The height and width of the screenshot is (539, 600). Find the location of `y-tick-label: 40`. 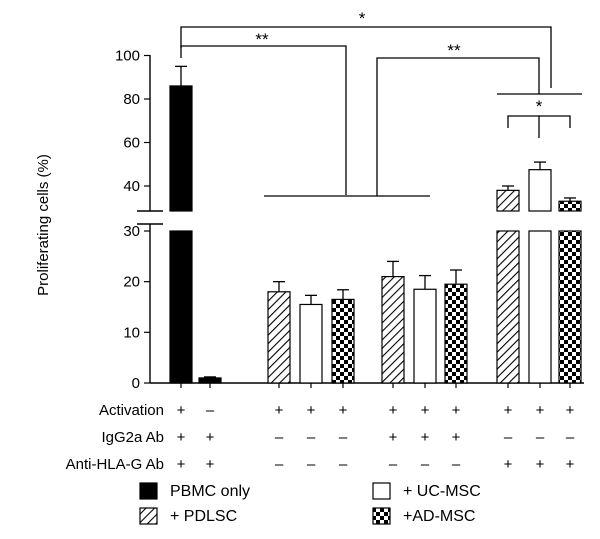

y-tick-label: 40 is located at coordinates (131, 186).